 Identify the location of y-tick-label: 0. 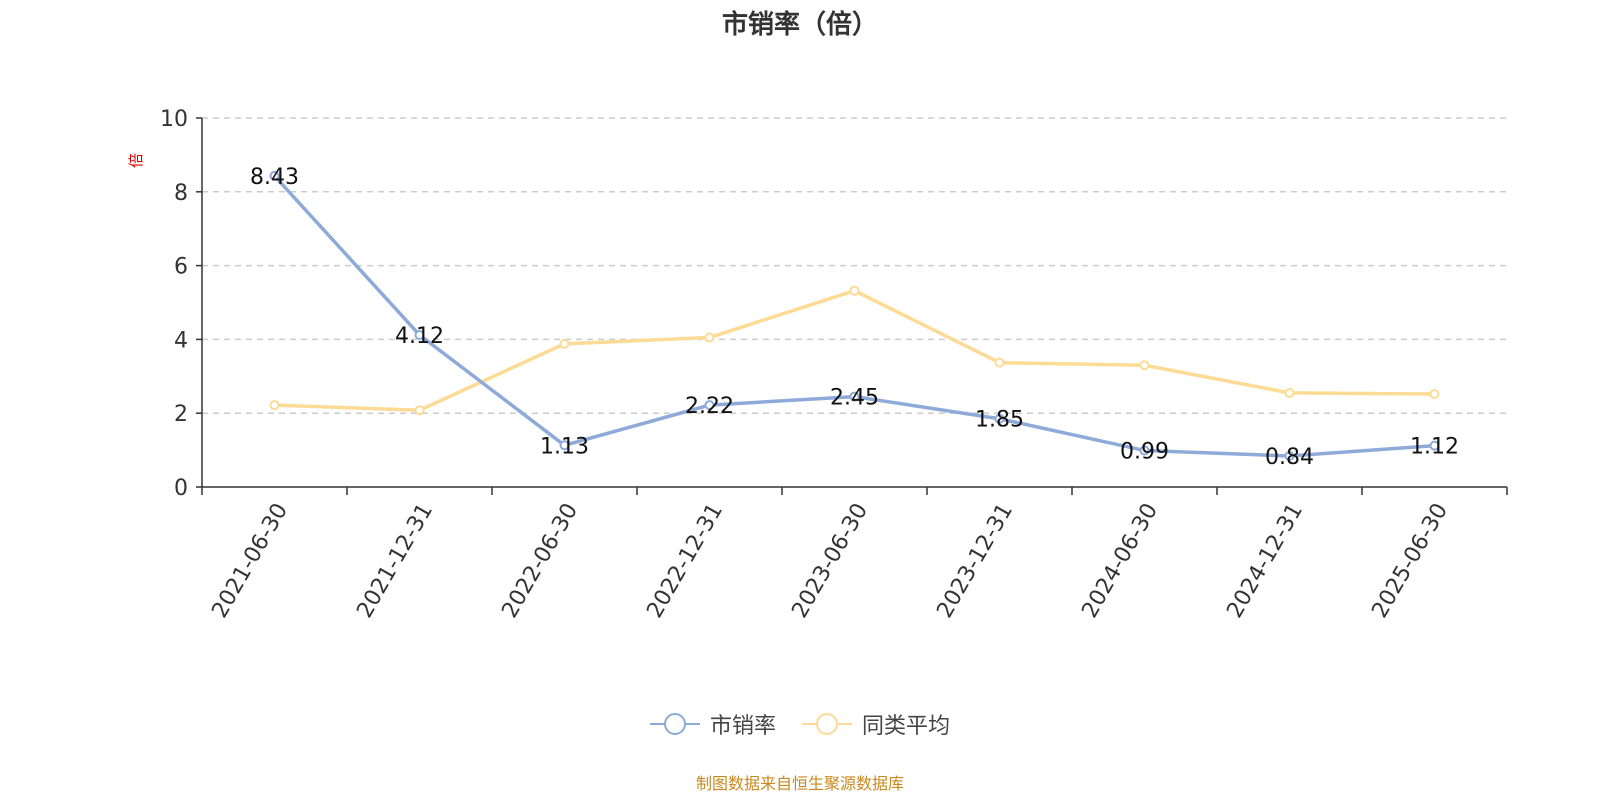
(181, 488).